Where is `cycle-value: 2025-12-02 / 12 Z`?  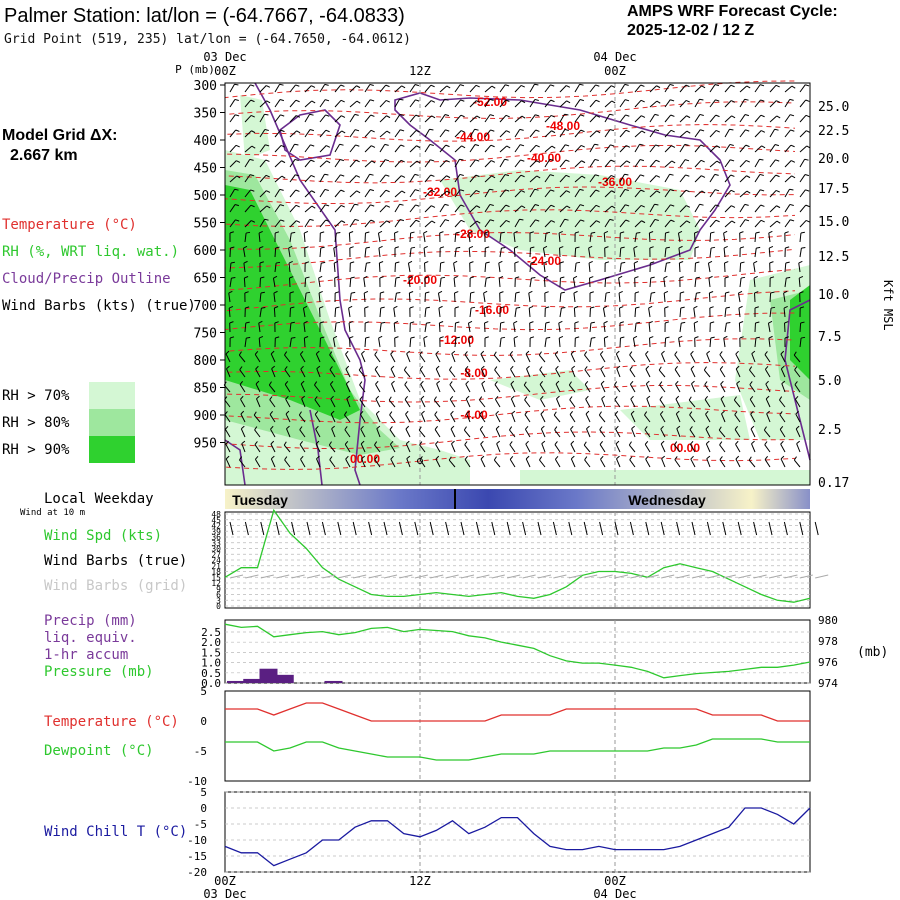
cycle-value: 2025-12-02 / 12 Z is located at coordinates (691, 30).